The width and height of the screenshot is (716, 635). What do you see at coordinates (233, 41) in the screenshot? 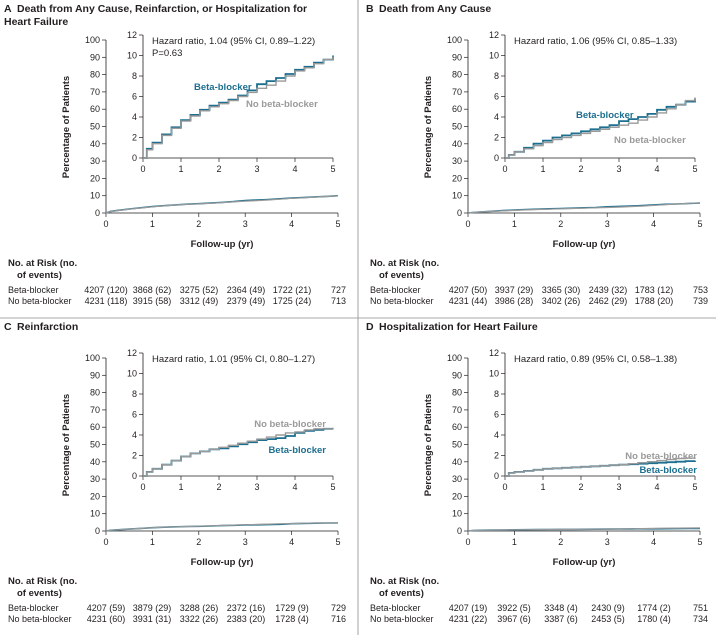
I see `hazard-ratio-annotation: Hazard ratio, 1.04 (95% CI, 0.89–1.22)` at bounding box center [233, 41].